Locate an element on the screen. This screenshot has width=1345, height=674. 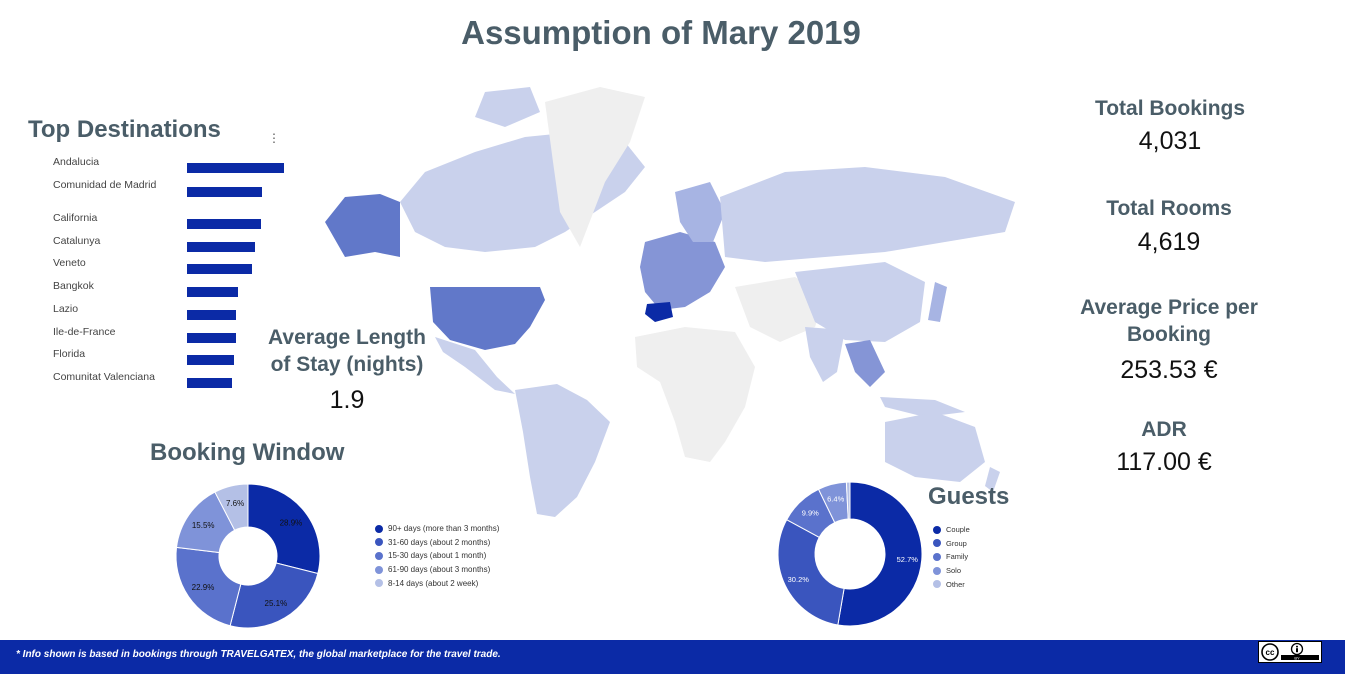
legend-label: Group is located at coordinates (956, 543).